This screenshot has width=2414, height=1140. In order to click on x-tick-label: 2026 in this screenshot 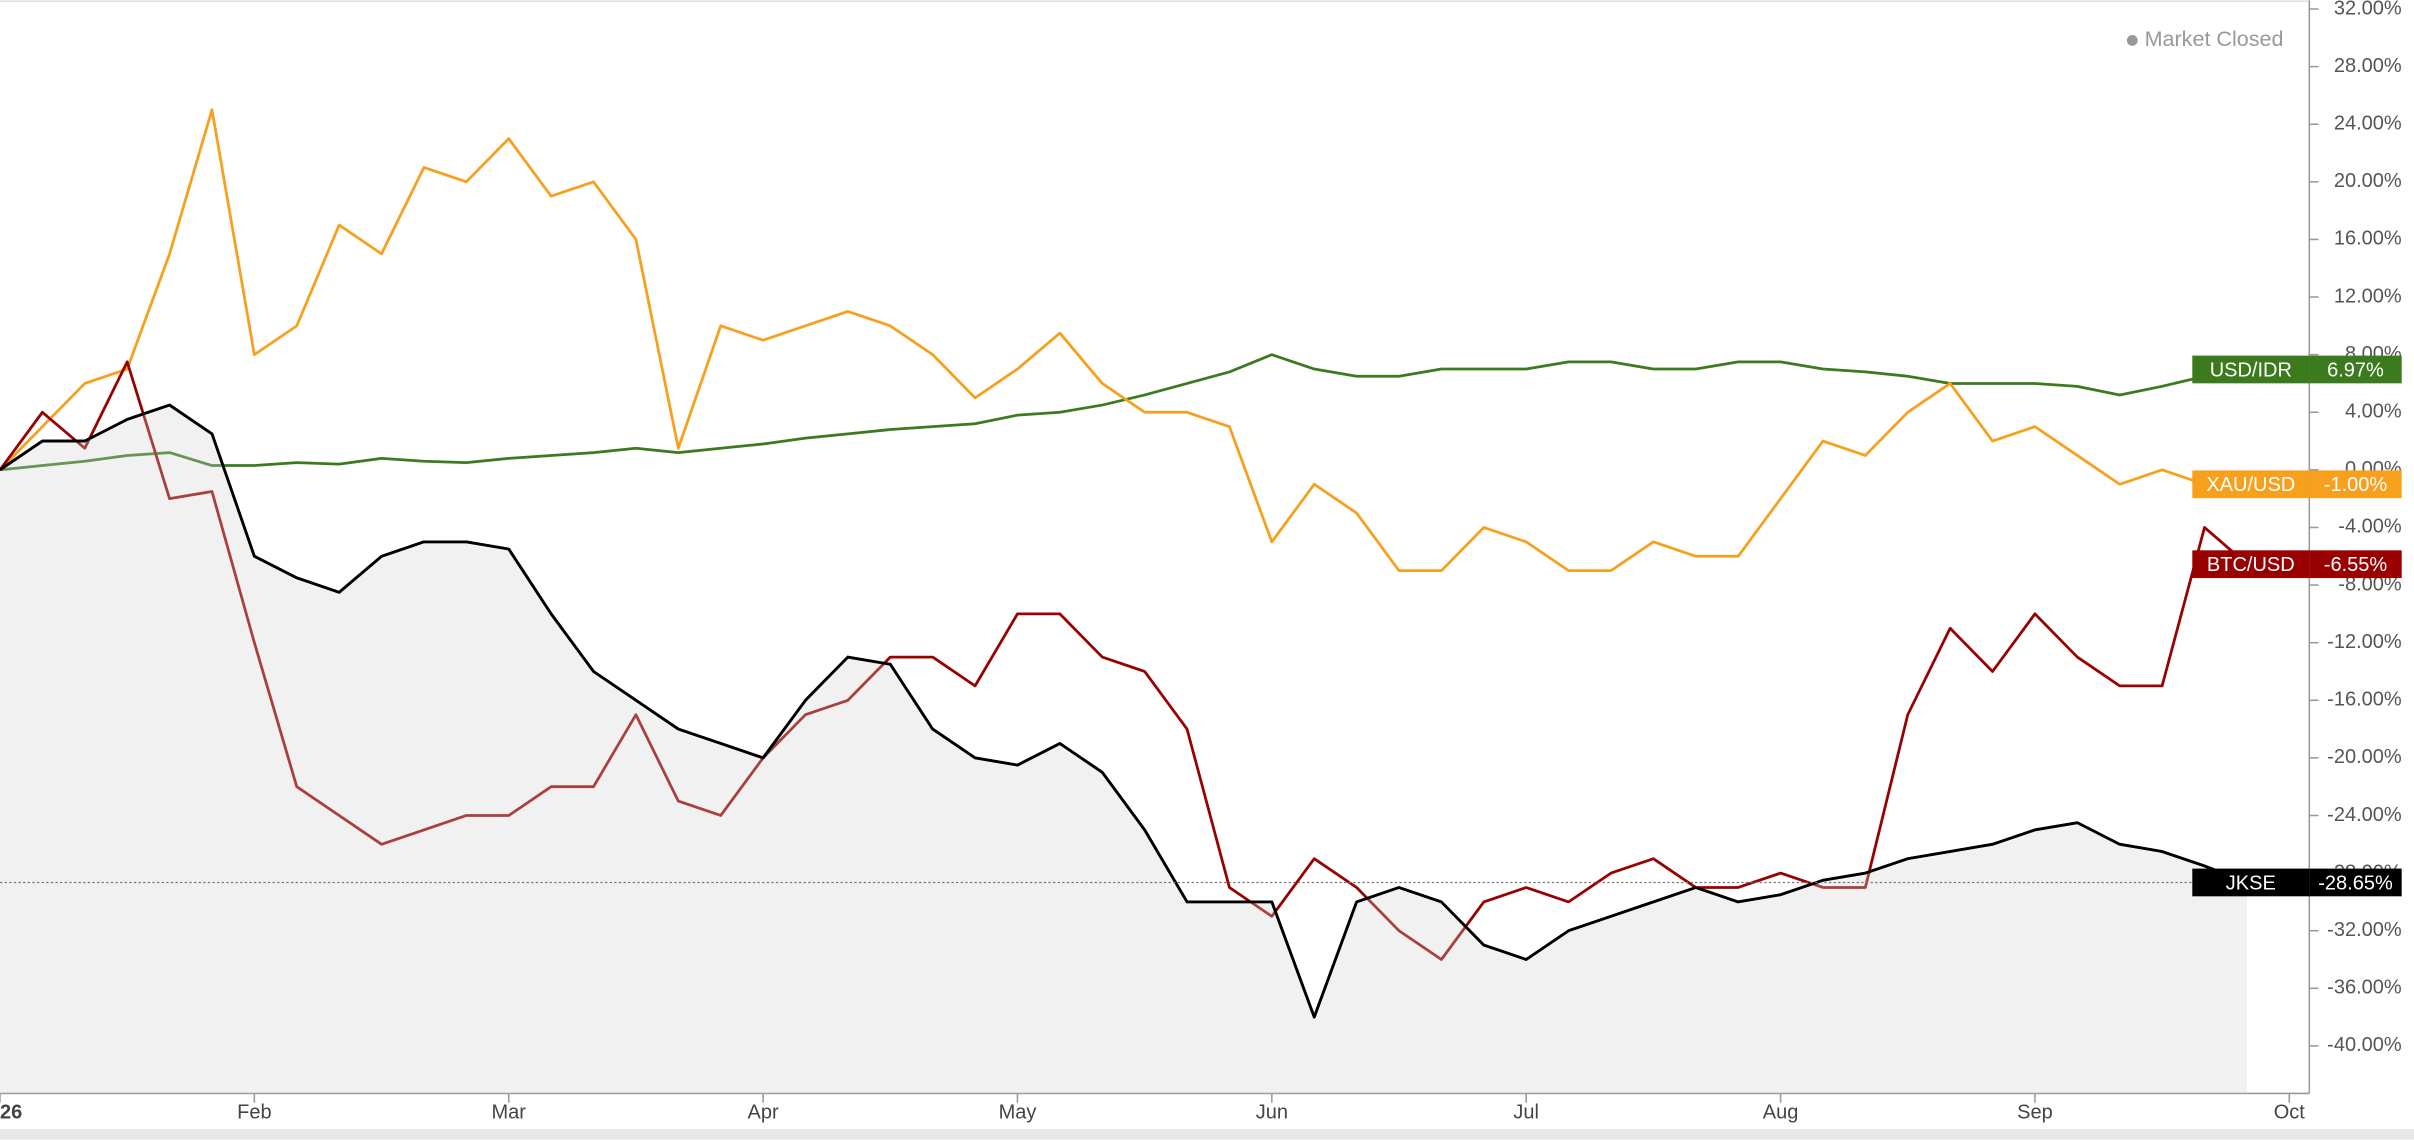, I will do `click(11, 1113)`.